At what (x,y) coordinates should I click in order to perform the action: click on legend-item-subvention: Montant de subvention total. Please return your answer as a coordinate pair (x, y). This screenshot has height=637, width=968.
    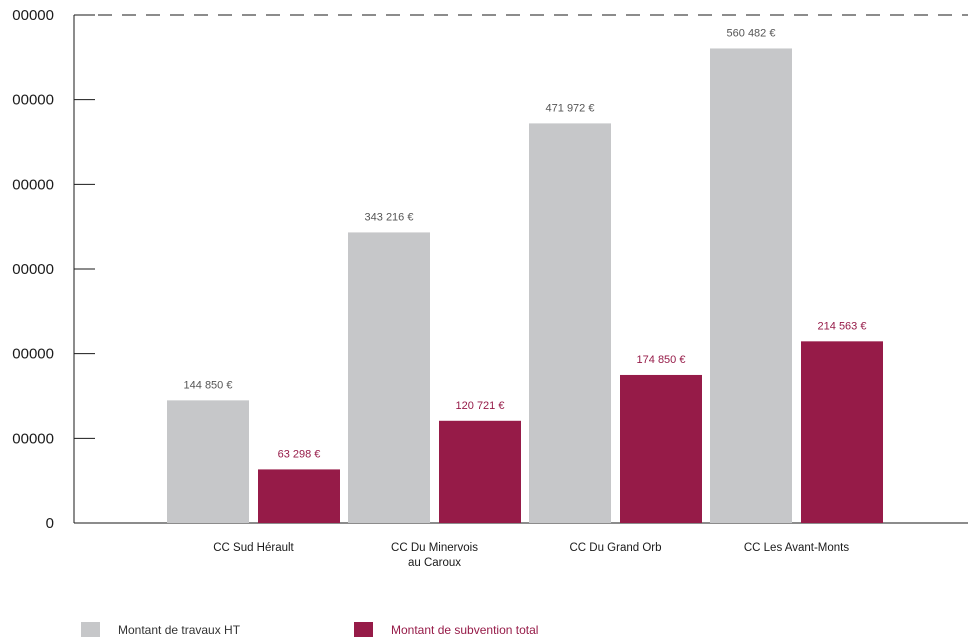
    Looking at the image, I should click on (446, 629).